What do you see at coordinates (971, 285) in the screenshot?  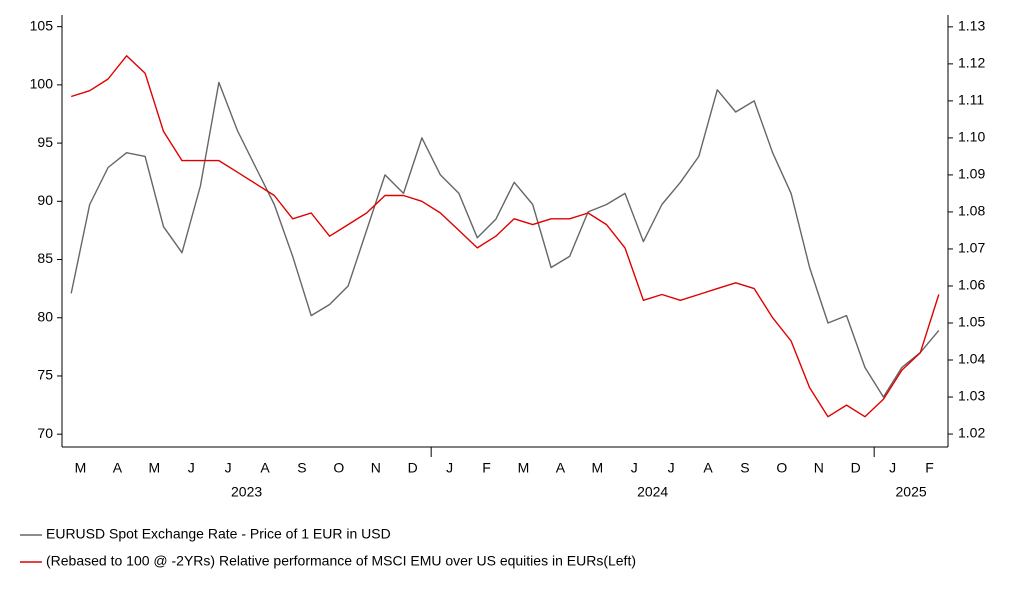 I see `y2-tick-label: 1.06` at bounding box center [971, 285].